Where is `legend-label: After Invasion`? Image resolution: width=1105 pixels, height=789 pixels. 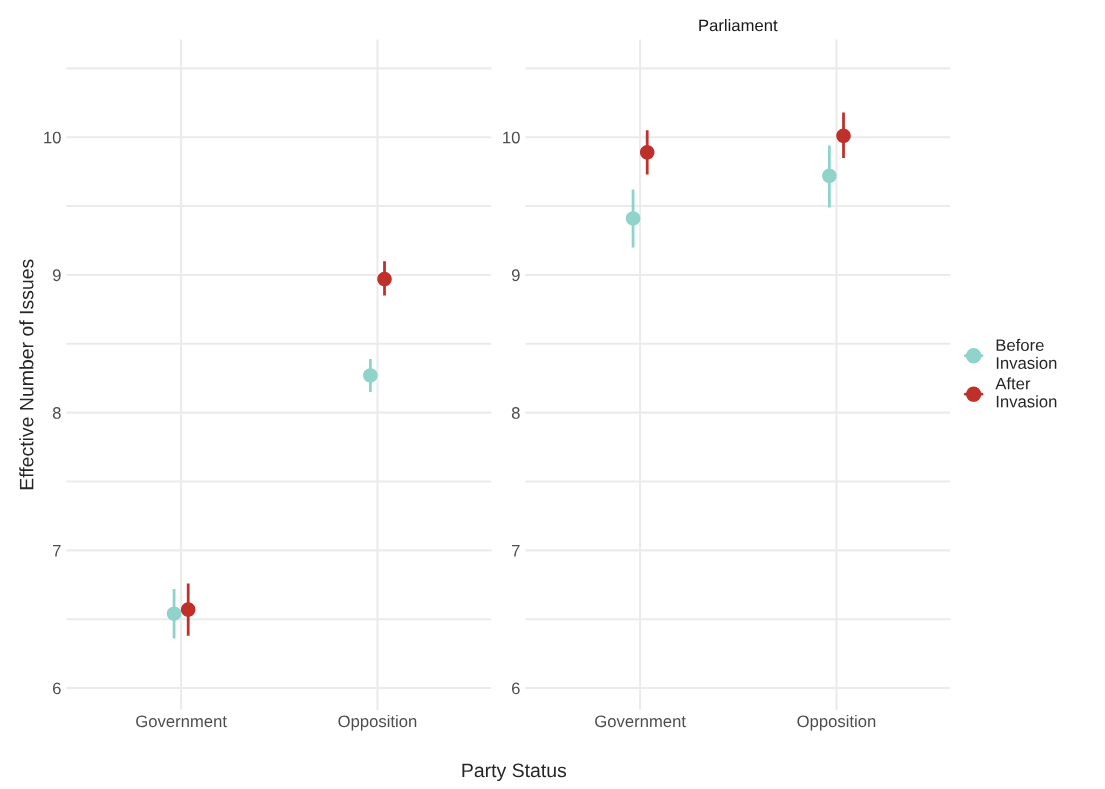
legend-label: After Invasion is located at coordinates (1026, 392).